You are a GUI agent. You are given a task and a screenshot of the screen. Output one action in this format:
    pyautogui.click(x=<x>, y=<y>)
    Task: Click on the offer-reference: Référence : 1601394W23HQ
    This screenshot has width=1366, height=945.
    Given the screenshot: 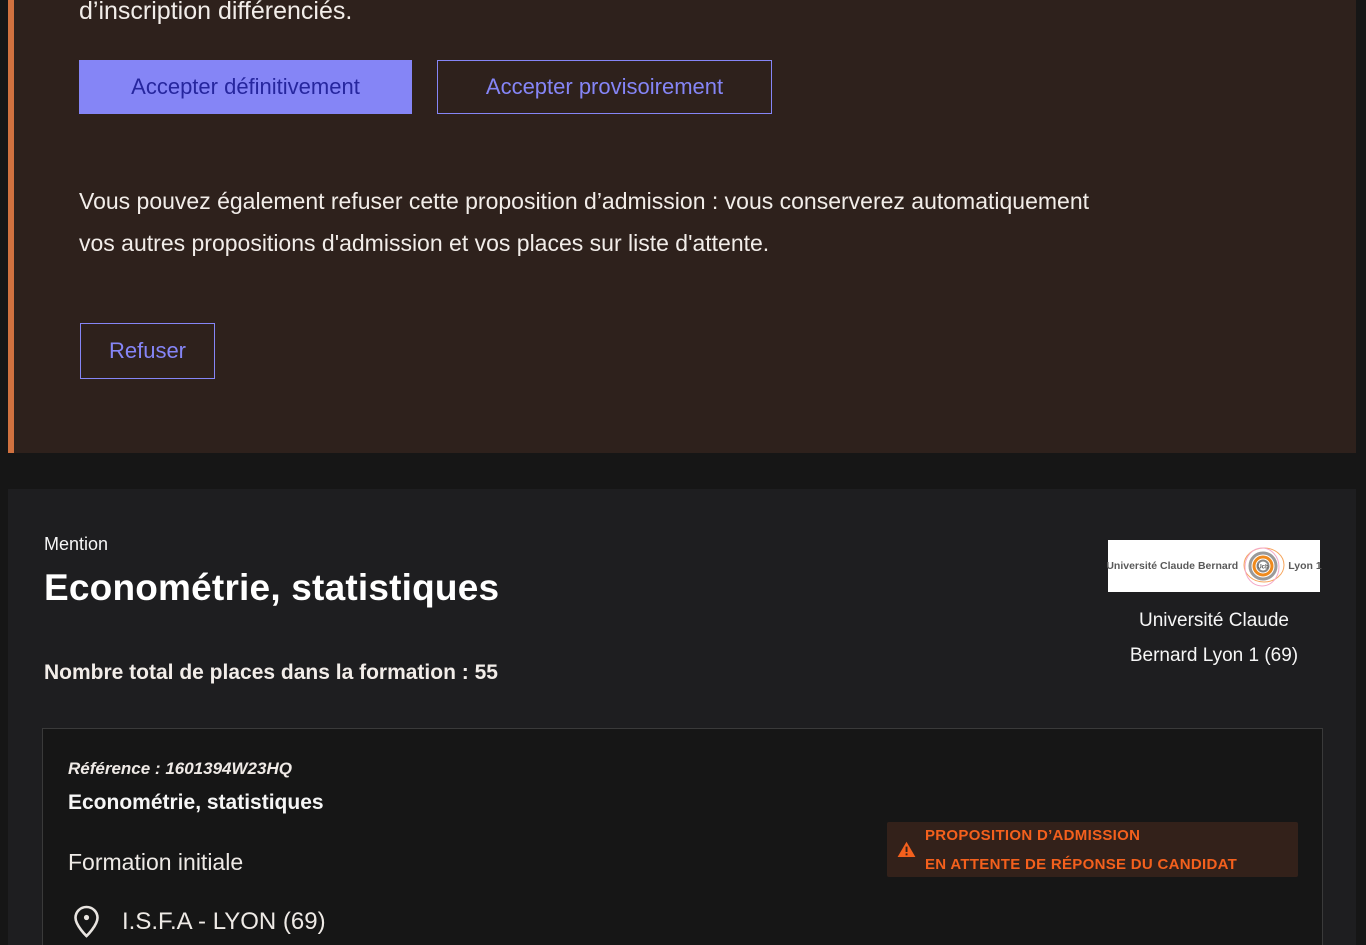 What is the action you would take?
    pyautogui.click(x=180, y=768)
    